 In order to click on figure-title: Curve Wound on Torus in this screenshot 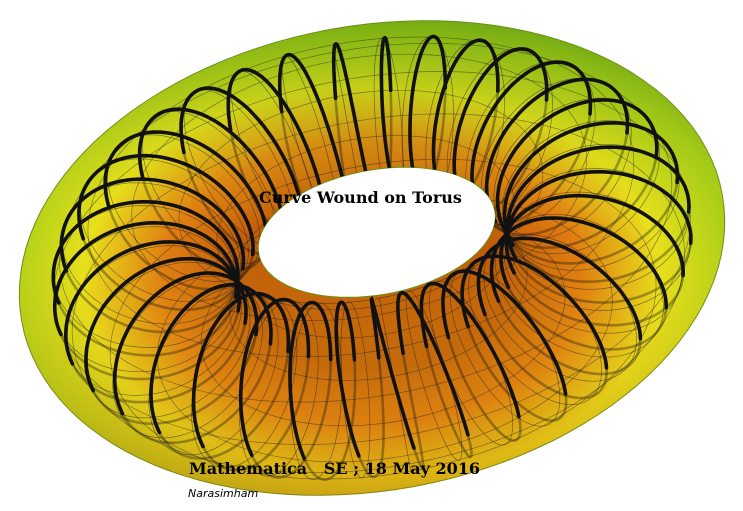, I will do `click(360, 197)`.